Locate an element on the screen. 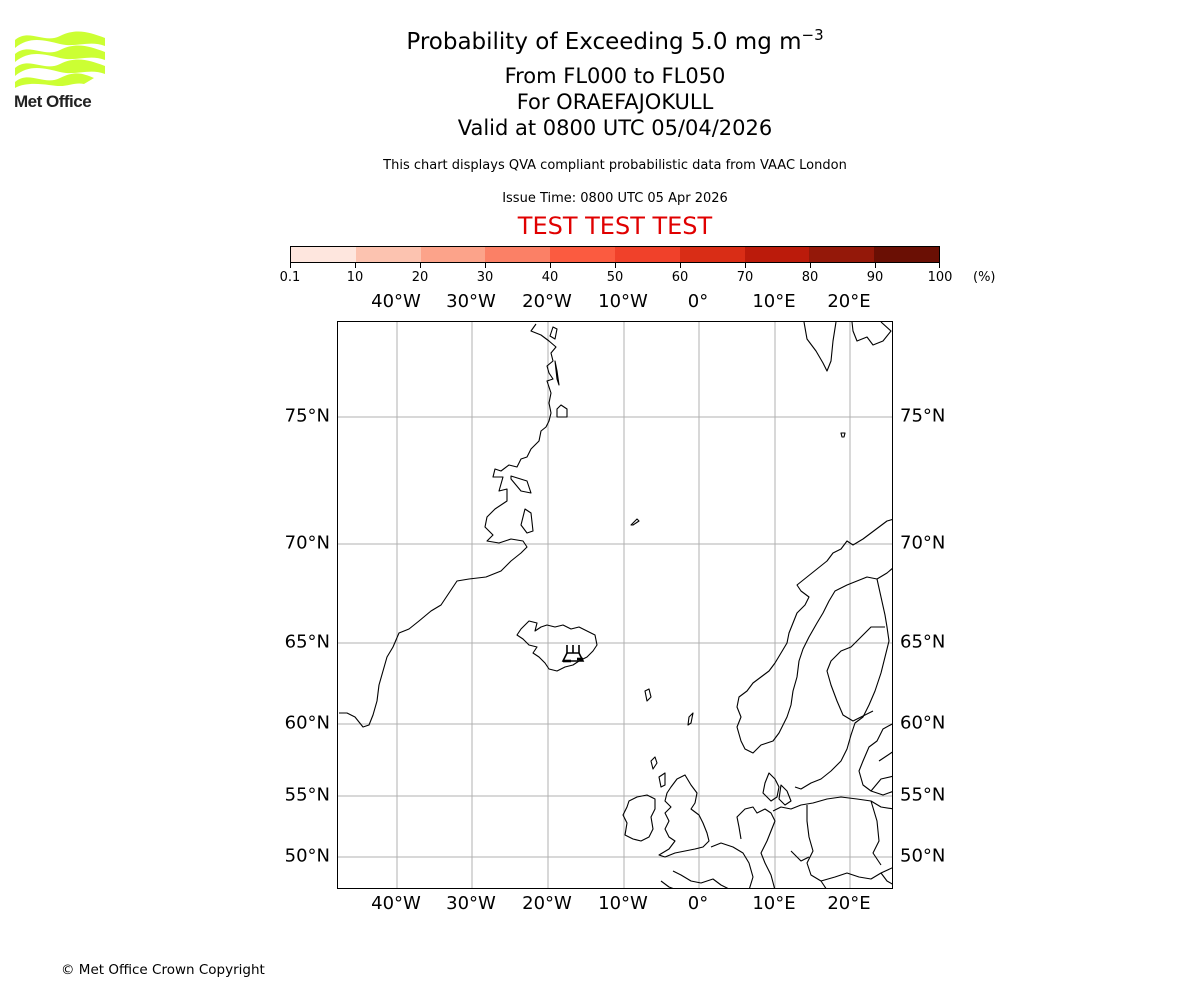  met-office-logo: Met Office is located at coordinates (61, 71).